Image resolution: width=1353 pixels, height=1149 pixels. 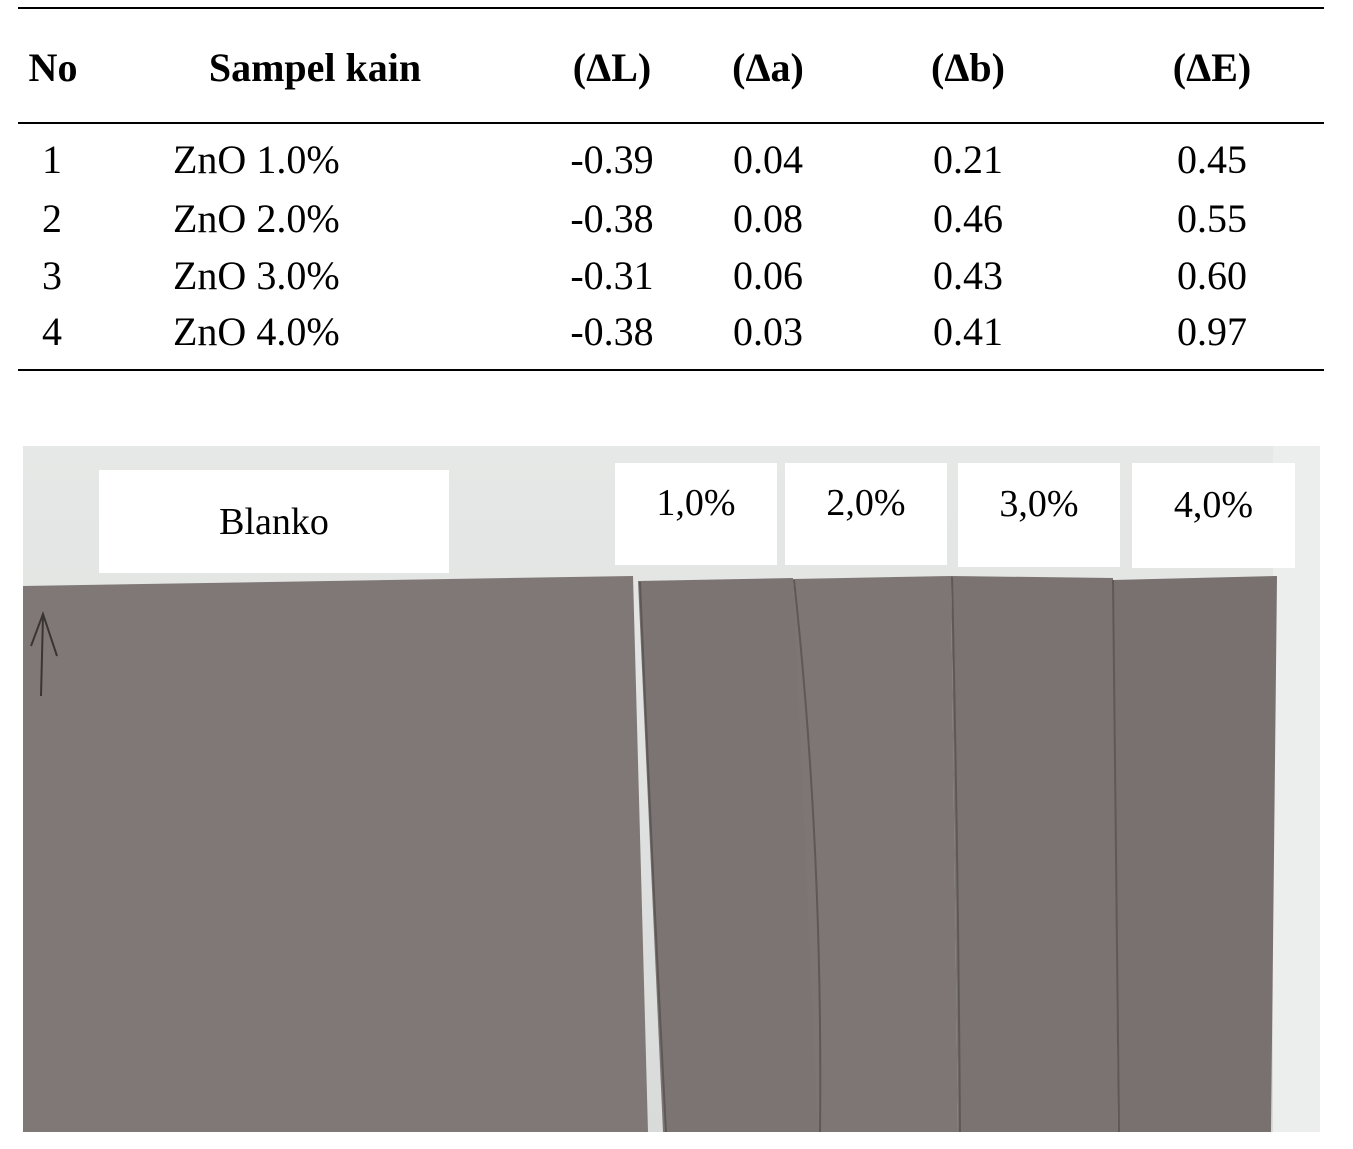 I want to click on photo-label: 4,0%, so click(x=1213, y=515).